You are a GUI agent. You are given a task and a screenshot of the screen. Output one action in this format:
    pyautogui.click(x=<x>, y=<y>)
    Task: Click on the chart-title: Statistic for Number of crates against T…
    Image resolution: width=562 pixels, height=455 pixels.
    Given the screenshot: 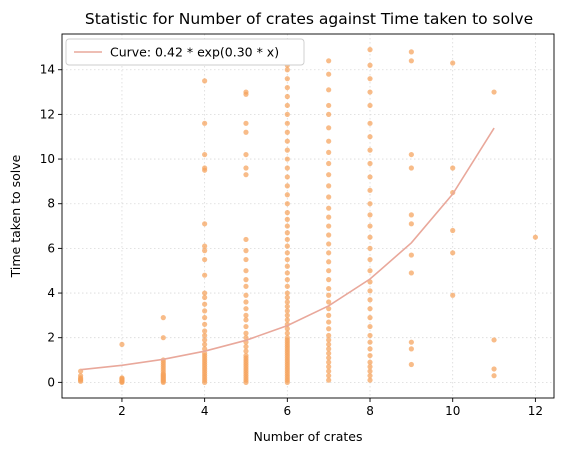 What is the action you would take?
    pyautogui.click(x=309, y=19)
    